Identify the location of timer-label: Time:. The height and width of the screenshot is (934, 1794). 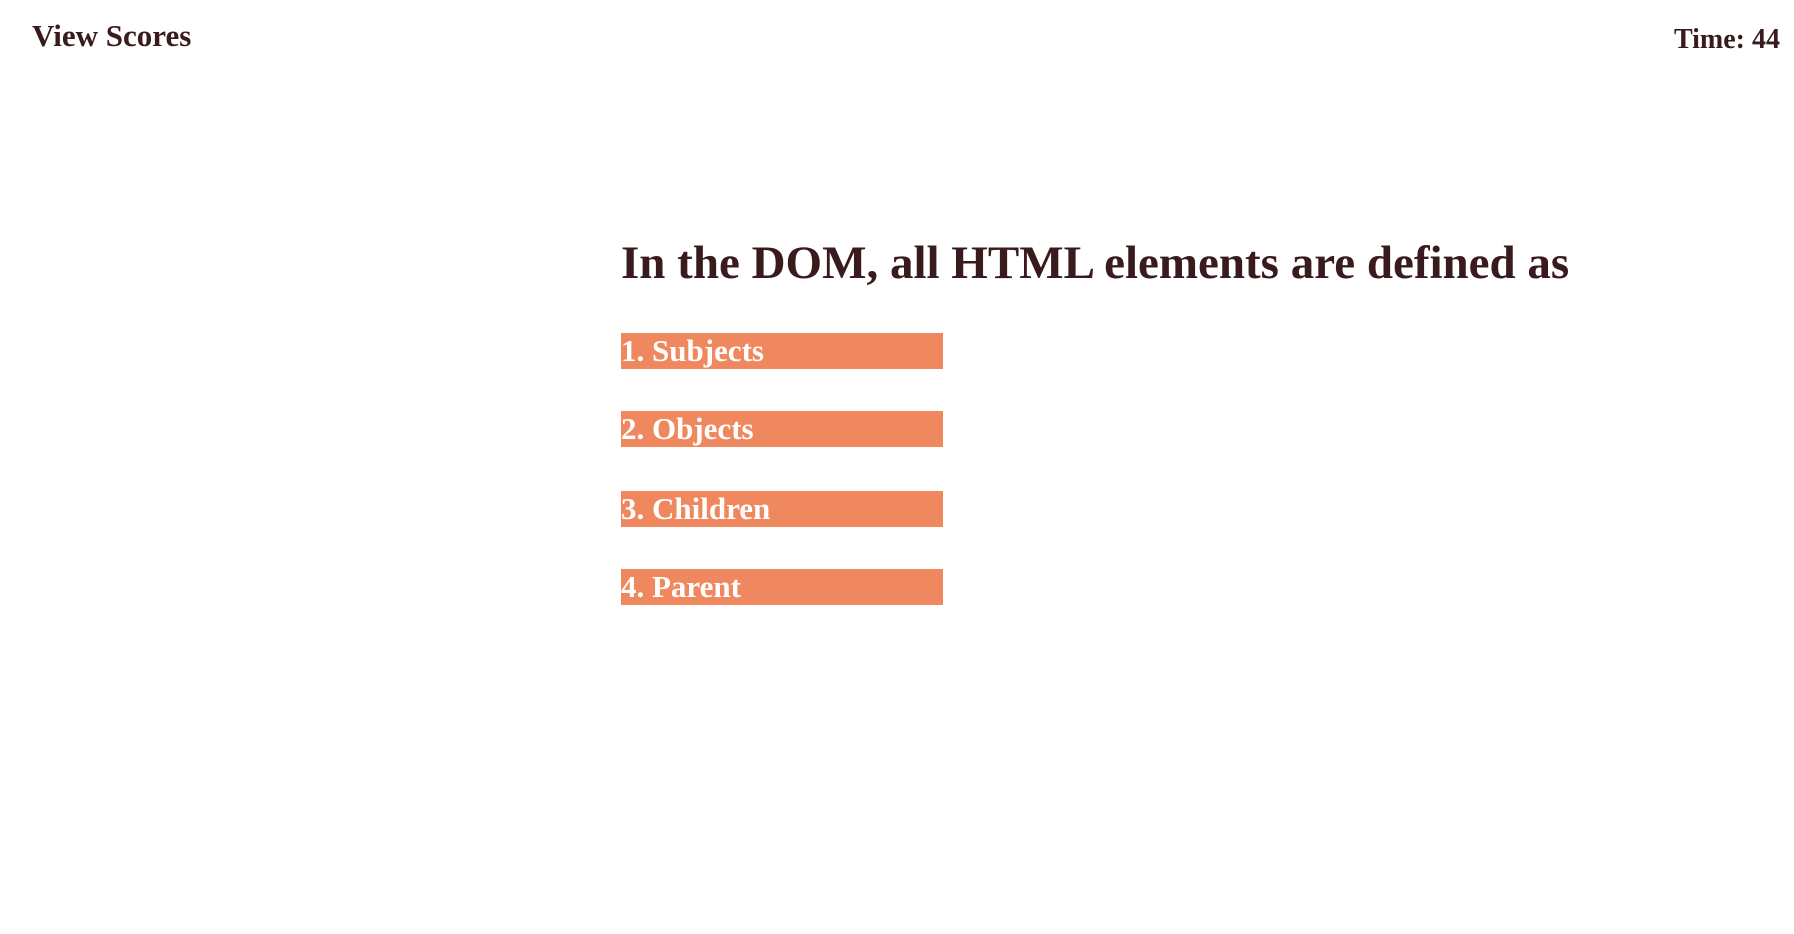
(1709, 39).